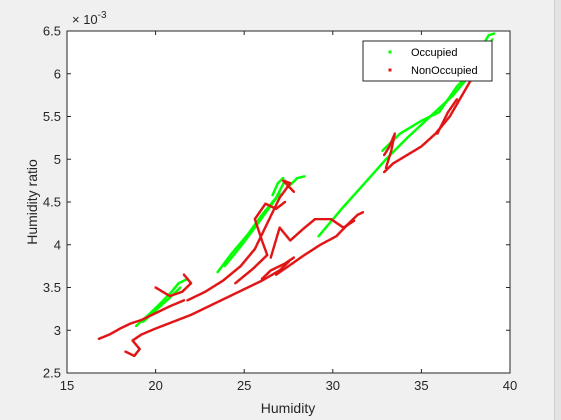  I want to click on x-tick-label: 15, so click(67, 385).